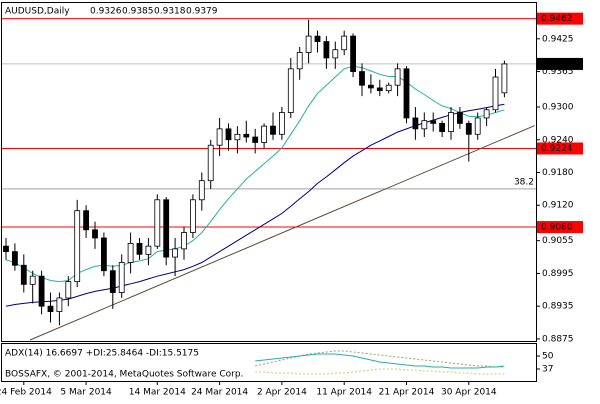 This screenshot has width=600, height=404. What do you see at coordinates (524, 182) in the screenshot?
I see `fibo-label: 38.2` at bounding box center [524, 182].